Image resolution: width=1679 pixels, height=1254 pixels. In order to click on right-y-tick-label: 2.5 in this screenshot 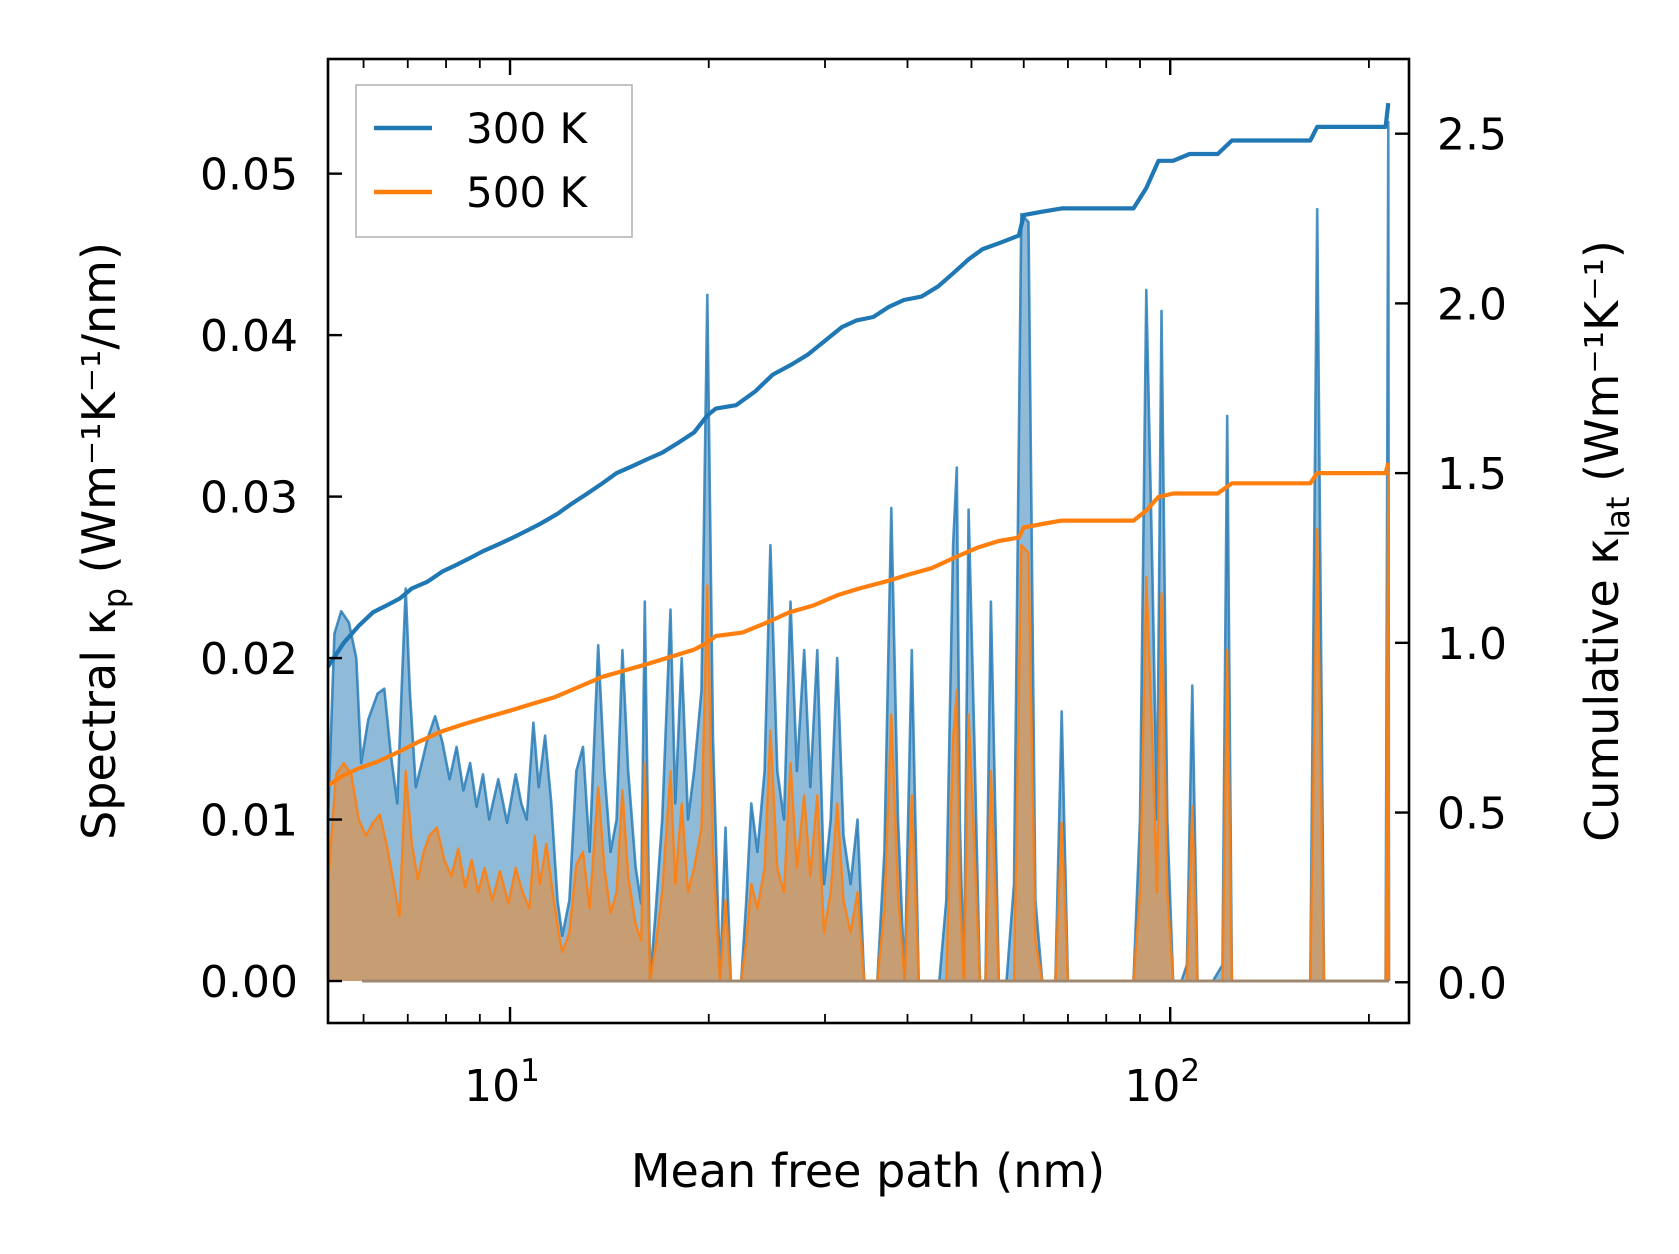, I will do `click(1472, 135)`.